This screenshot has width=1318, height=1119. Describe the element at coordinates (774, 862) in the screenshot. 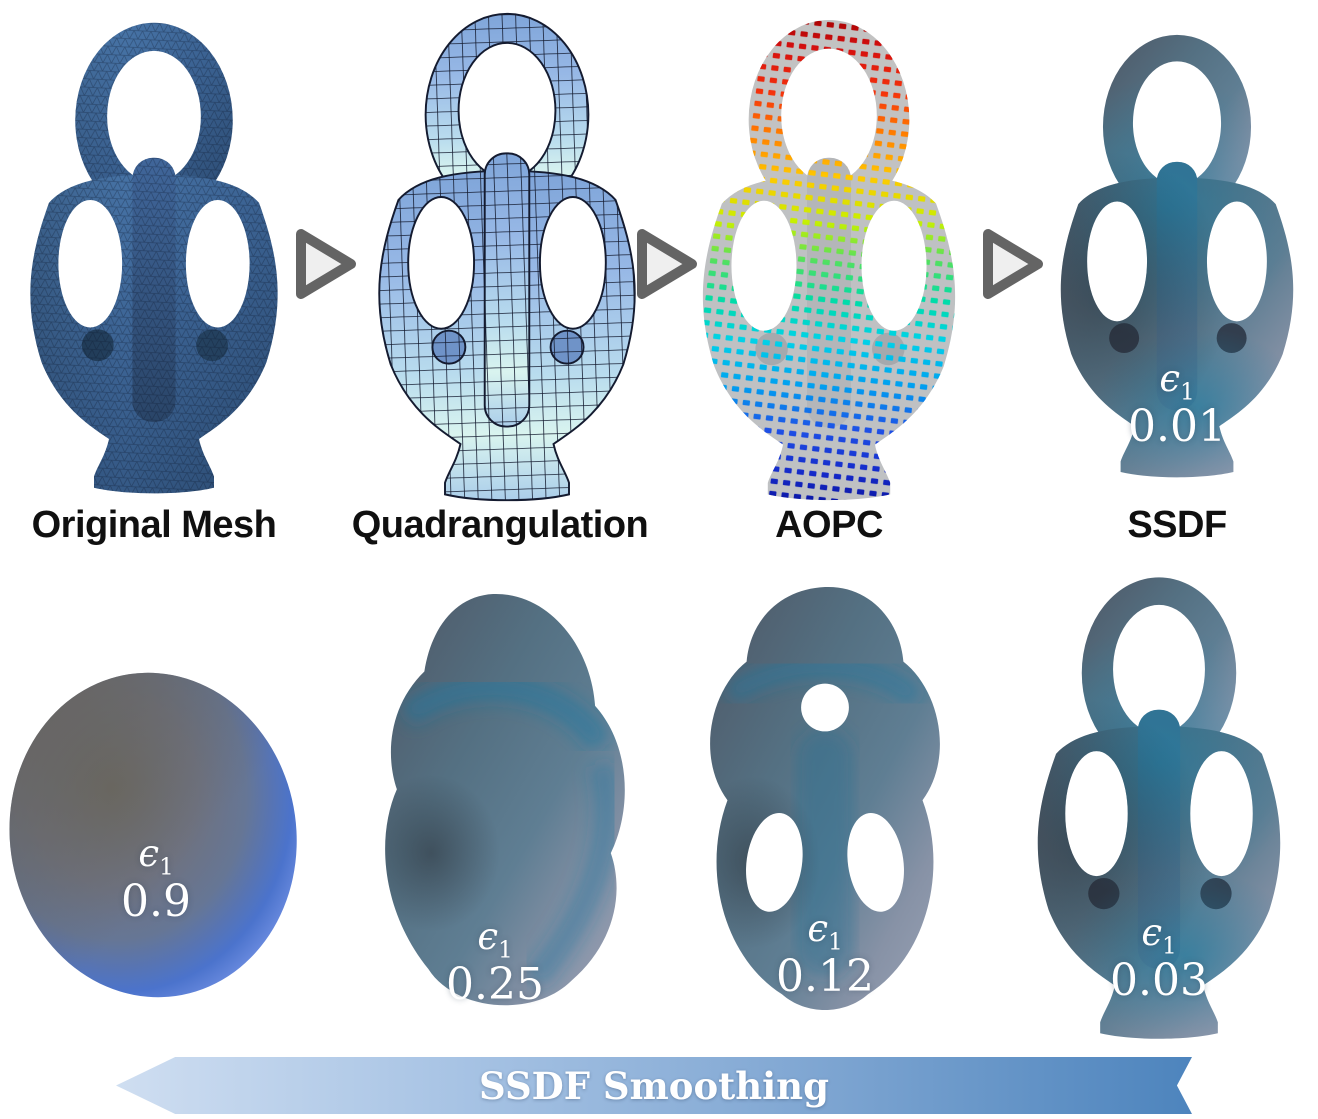

I see `hole-left-arch` at that location.